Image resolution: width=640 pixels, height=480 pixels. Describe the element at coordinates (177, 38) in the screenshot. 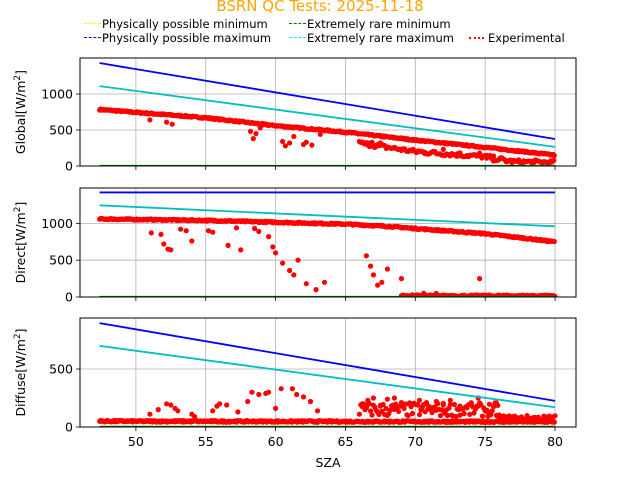

I see `legend-item-phys-max: Physically possible maximum` at that location.